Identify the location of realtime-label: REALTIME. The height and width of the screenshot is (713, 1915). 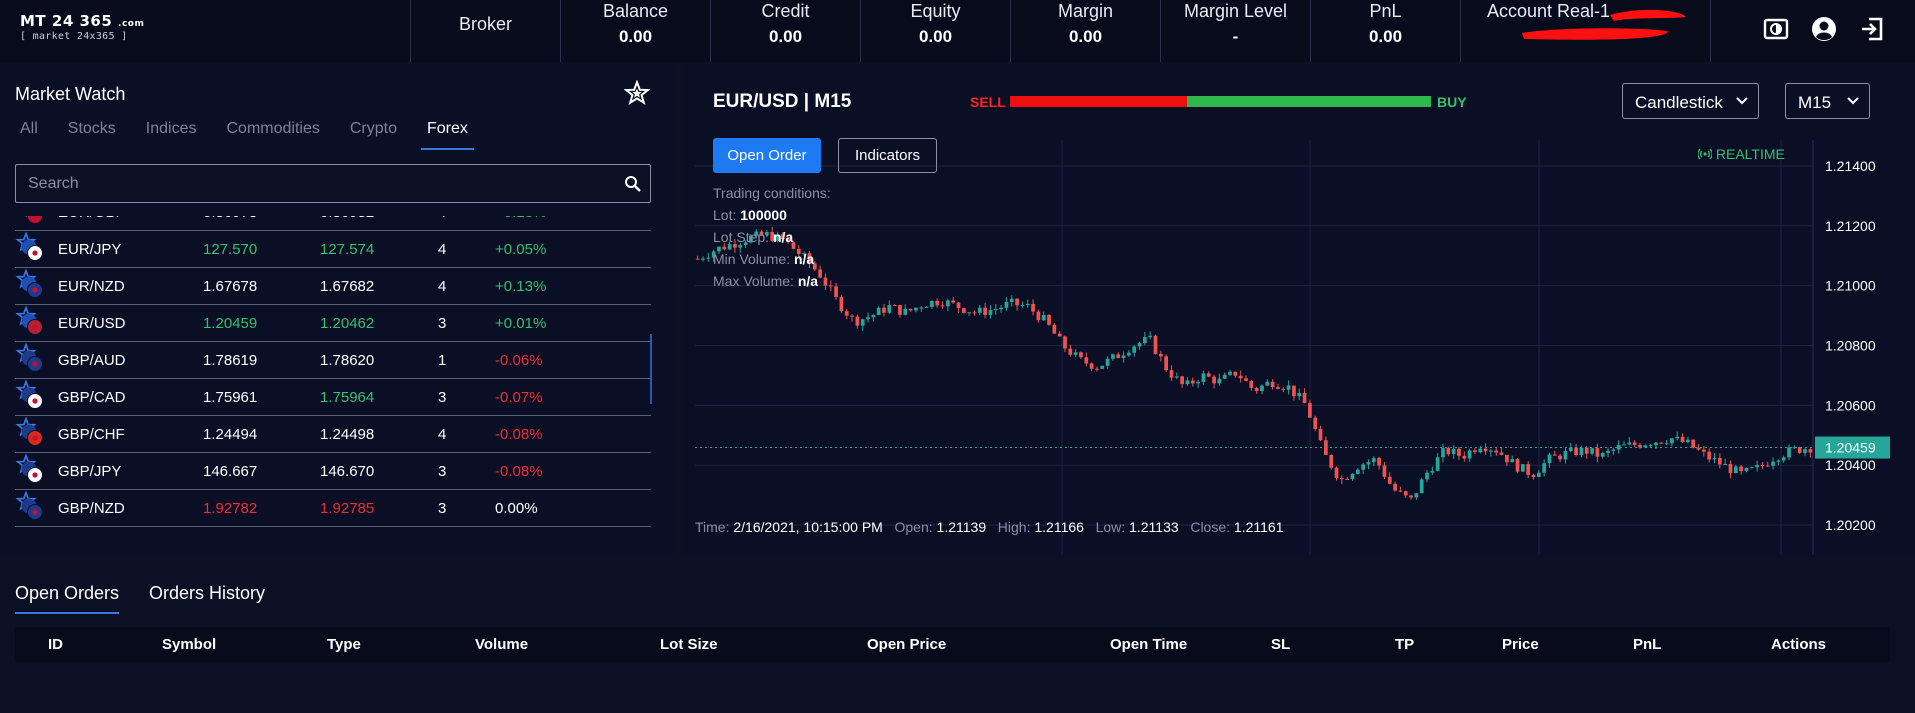
(1750, 154).